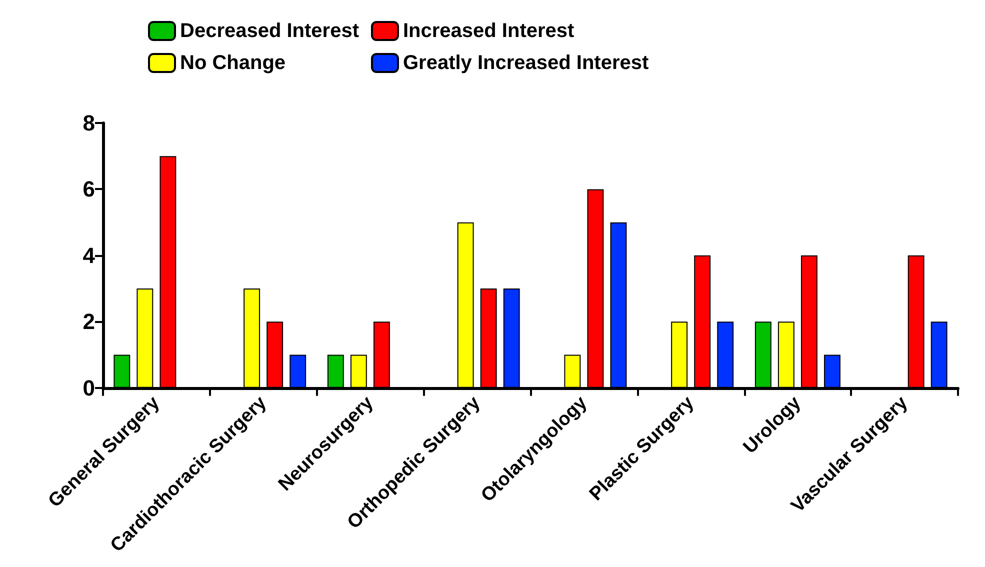 This screenshot has width=985, height=567. Describe the element at coordinates (488, 31) in the screenshot. I see `legend-label: Increased Interest` at that location.